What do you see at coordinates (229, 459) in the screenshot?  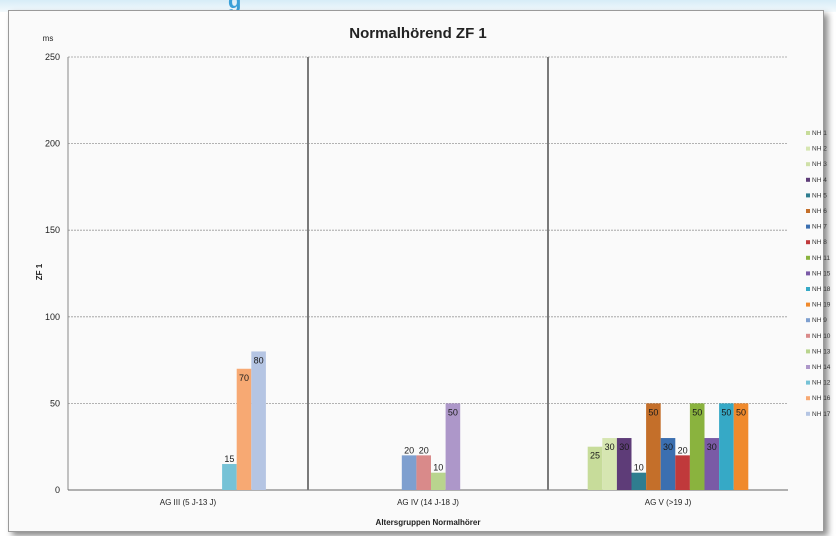 I see `data-label: 15` at bounding box center [229, 459].